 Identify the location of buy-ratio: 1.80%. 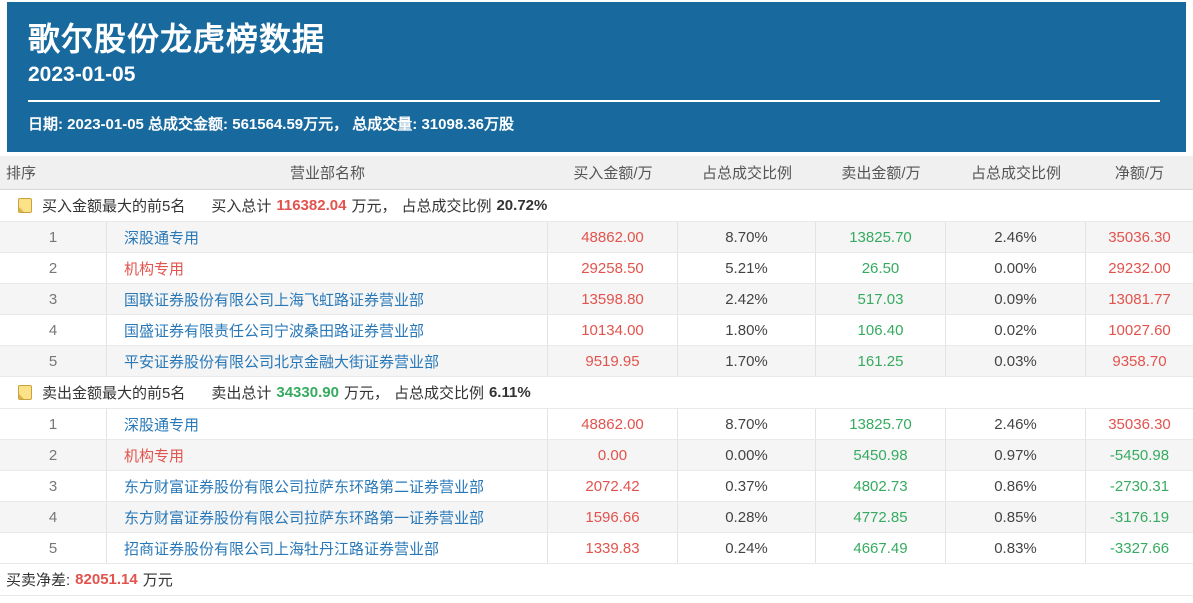
(747, 330).